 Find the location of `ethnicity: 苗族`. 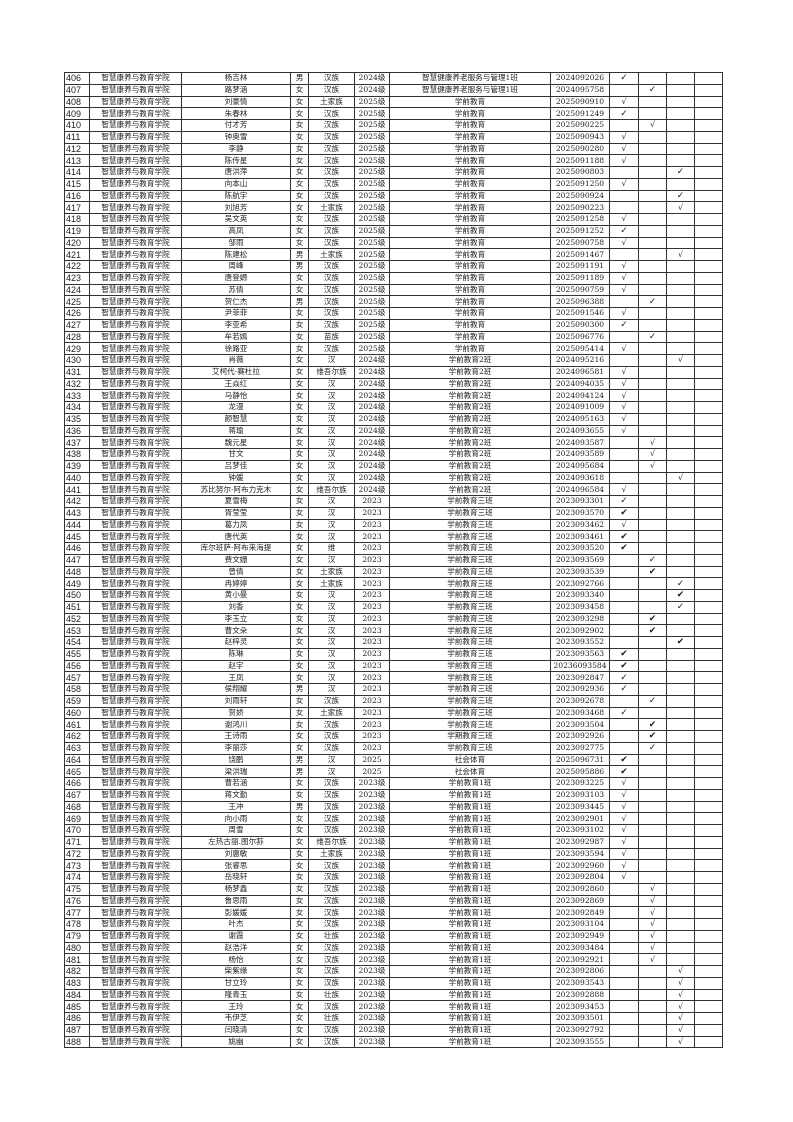

ethnicity: 苗族 is located at coordinates (331, 337).